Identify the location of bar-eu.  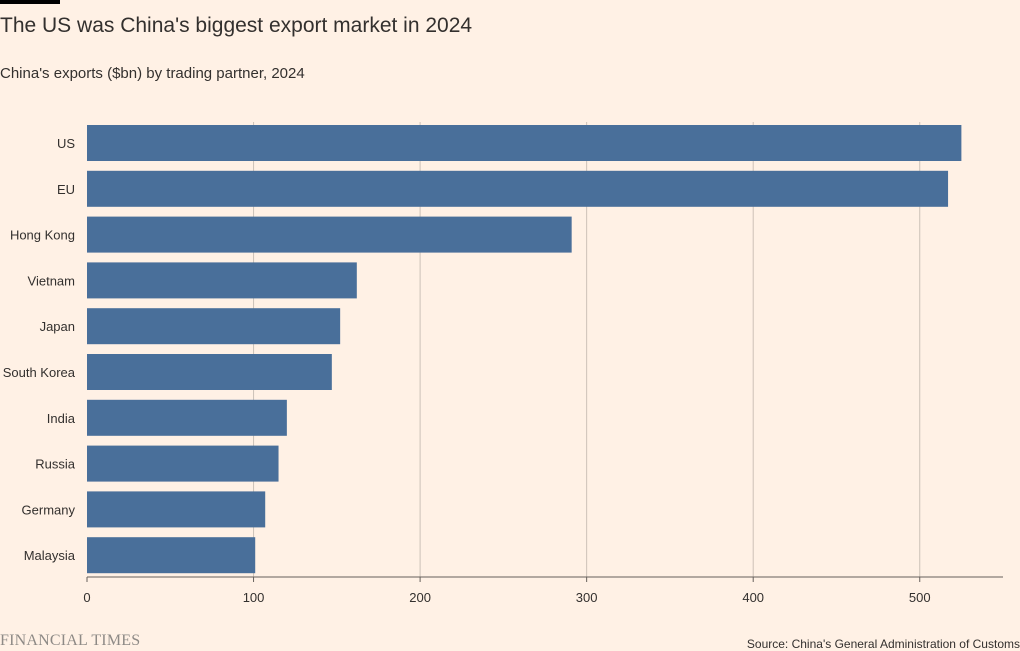
(518, 188).